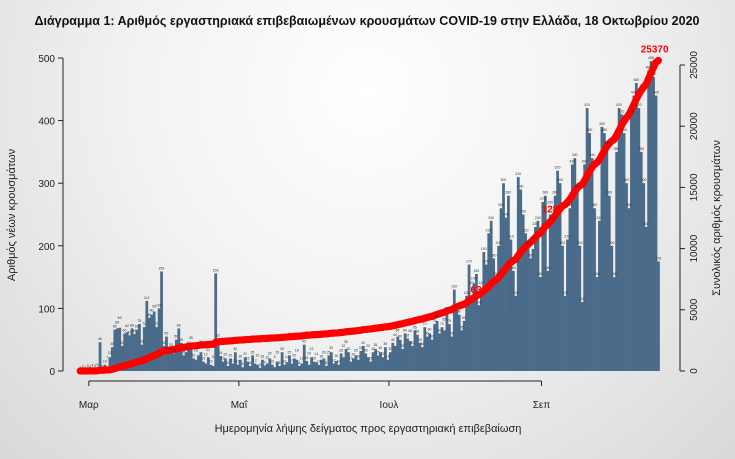 The image size is (735, 459). Describe the element at coordinates (164, 343) in the screenshot. I see `bar-value-label: 40` at that location.